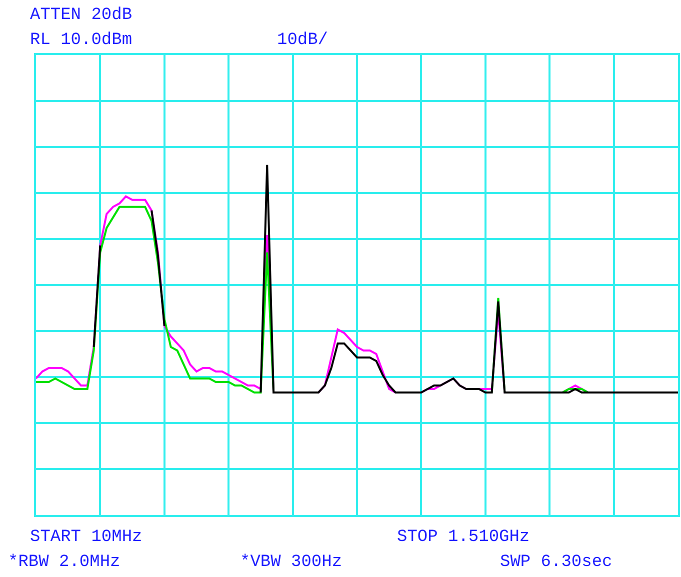 This screenshot has height=577, width=681. I want to click on text: ATTEN 20dB, so click(81, 15).